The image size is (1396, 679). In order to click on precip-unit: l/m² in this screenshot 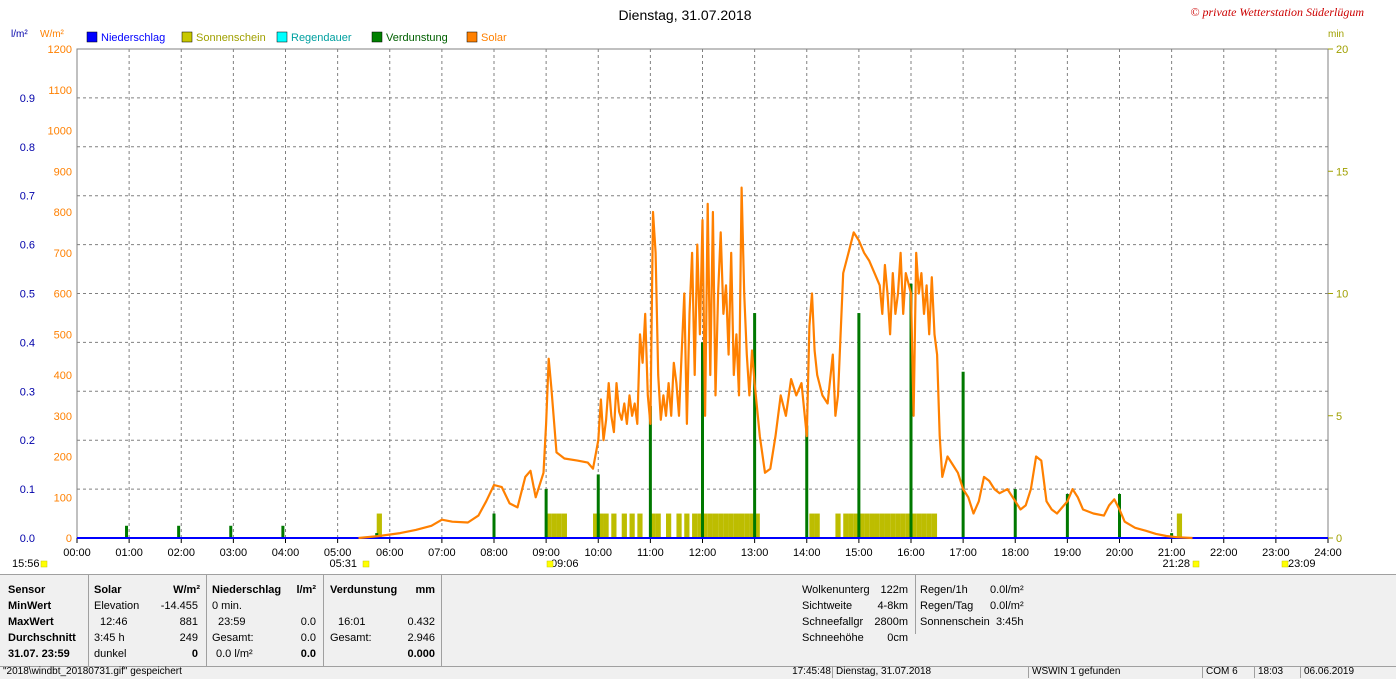, I will do `click(306, 590)`.